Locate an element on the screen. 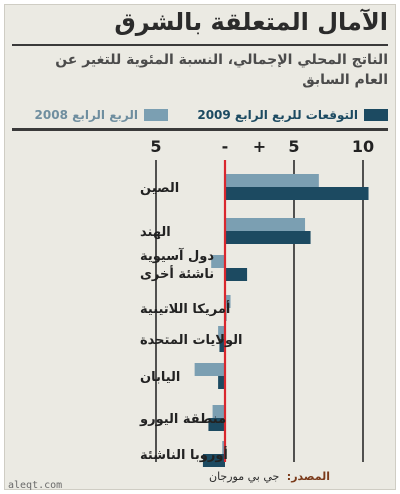 Image resolution: width=400 pixels, height=494 pixels. category-label-2-line-1: ناشئة أخرى is located at coordinates (177, 273).